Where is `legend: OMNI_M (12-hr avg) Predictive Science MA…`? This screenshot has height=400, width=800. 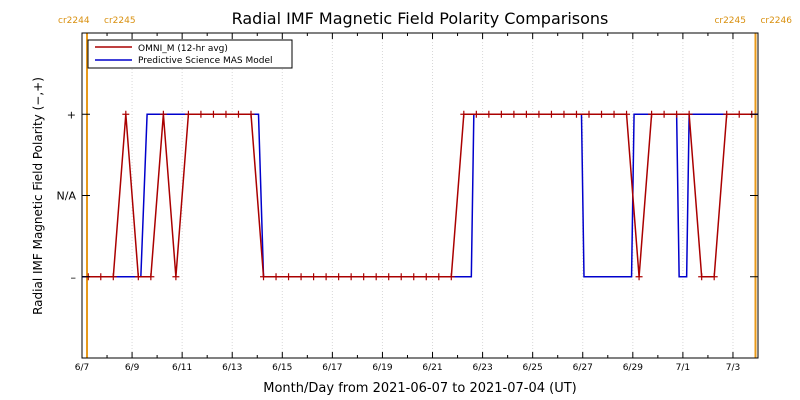 legend: OMNI_M (12-hr avg) Predictive Science MA… is located at coordinates (190, 54).